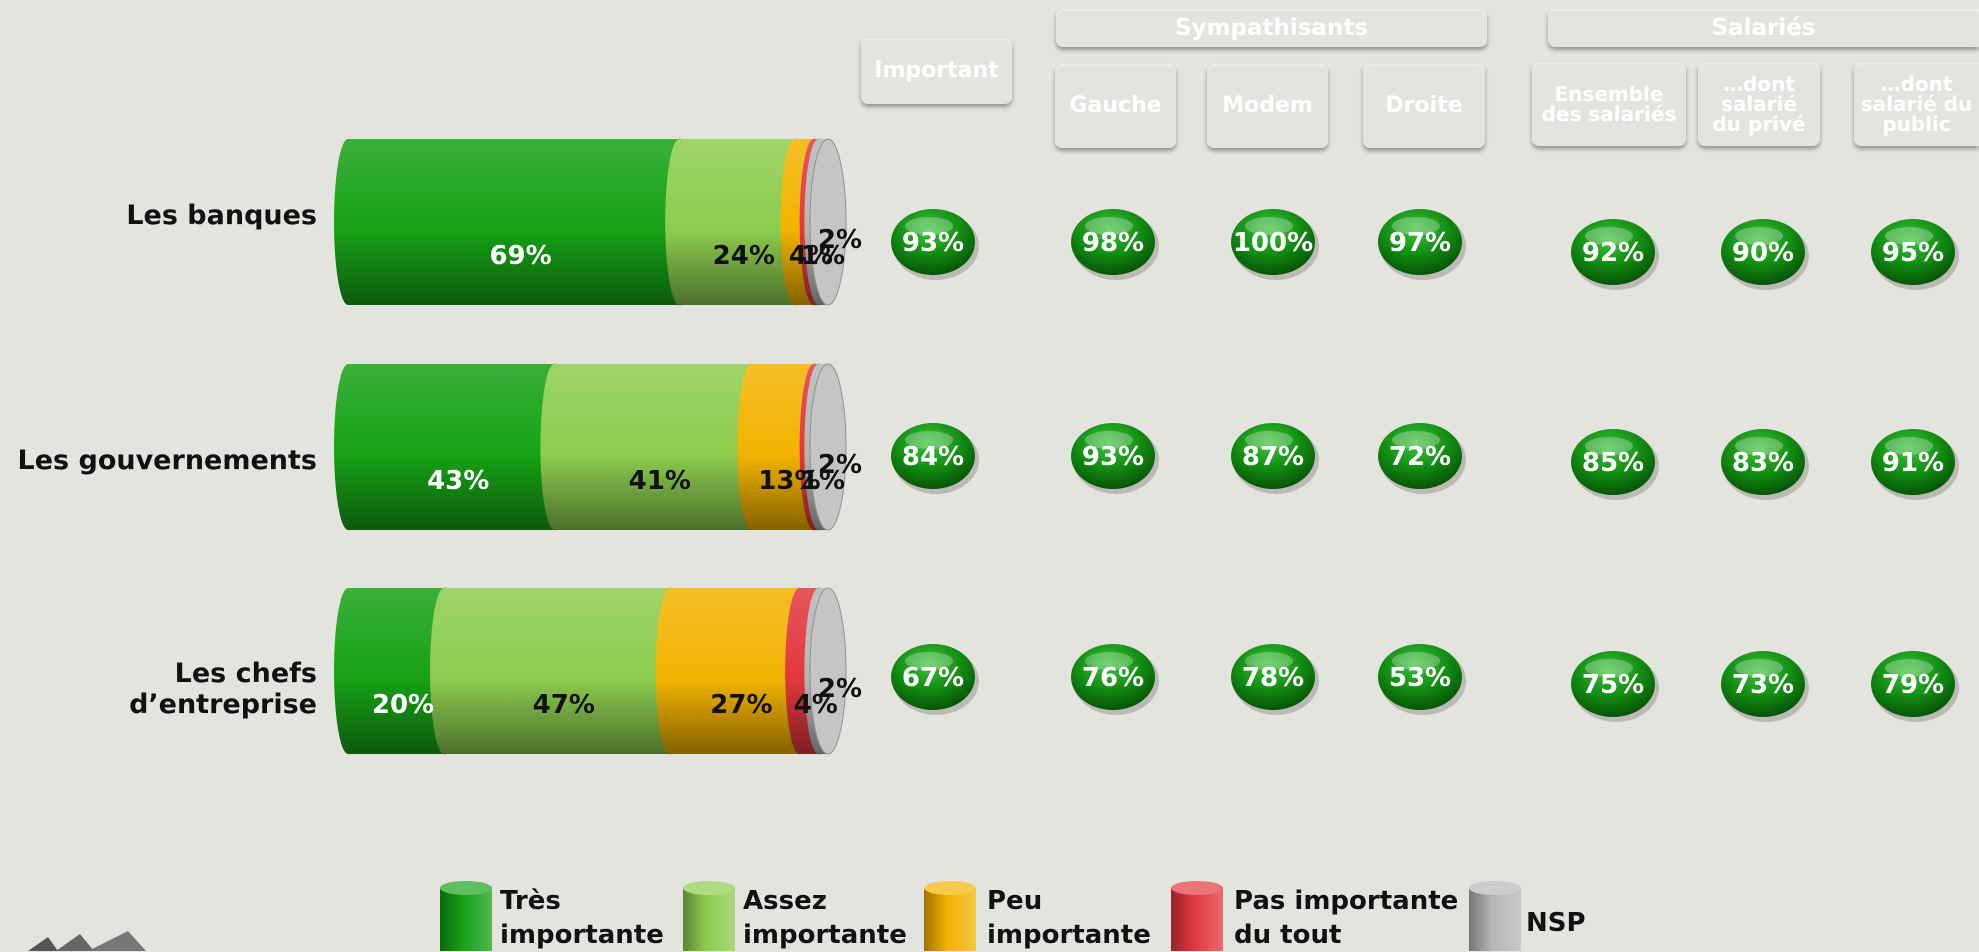  I want to click on column-header-important: Important, so click(936, 71).